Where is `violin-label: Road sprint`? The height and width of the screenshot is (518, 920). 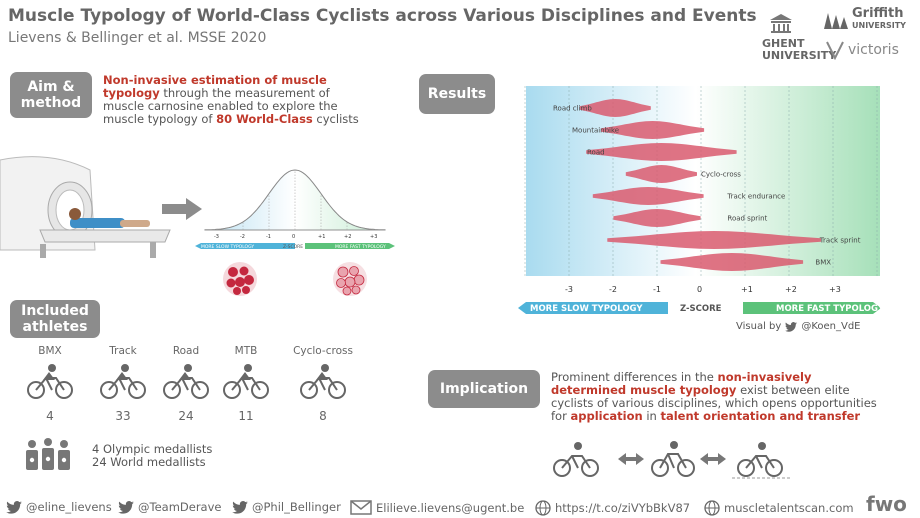 violin-label: Road sprint is located at coordinates (747, 219).